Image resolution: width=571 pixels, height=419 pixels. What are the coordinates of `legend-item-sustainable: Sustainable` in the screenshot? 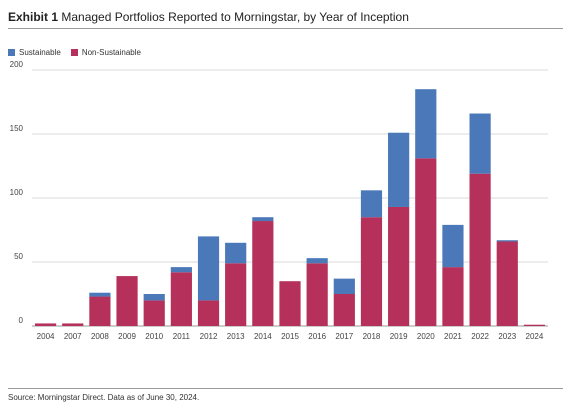 It's located at (34, 52).